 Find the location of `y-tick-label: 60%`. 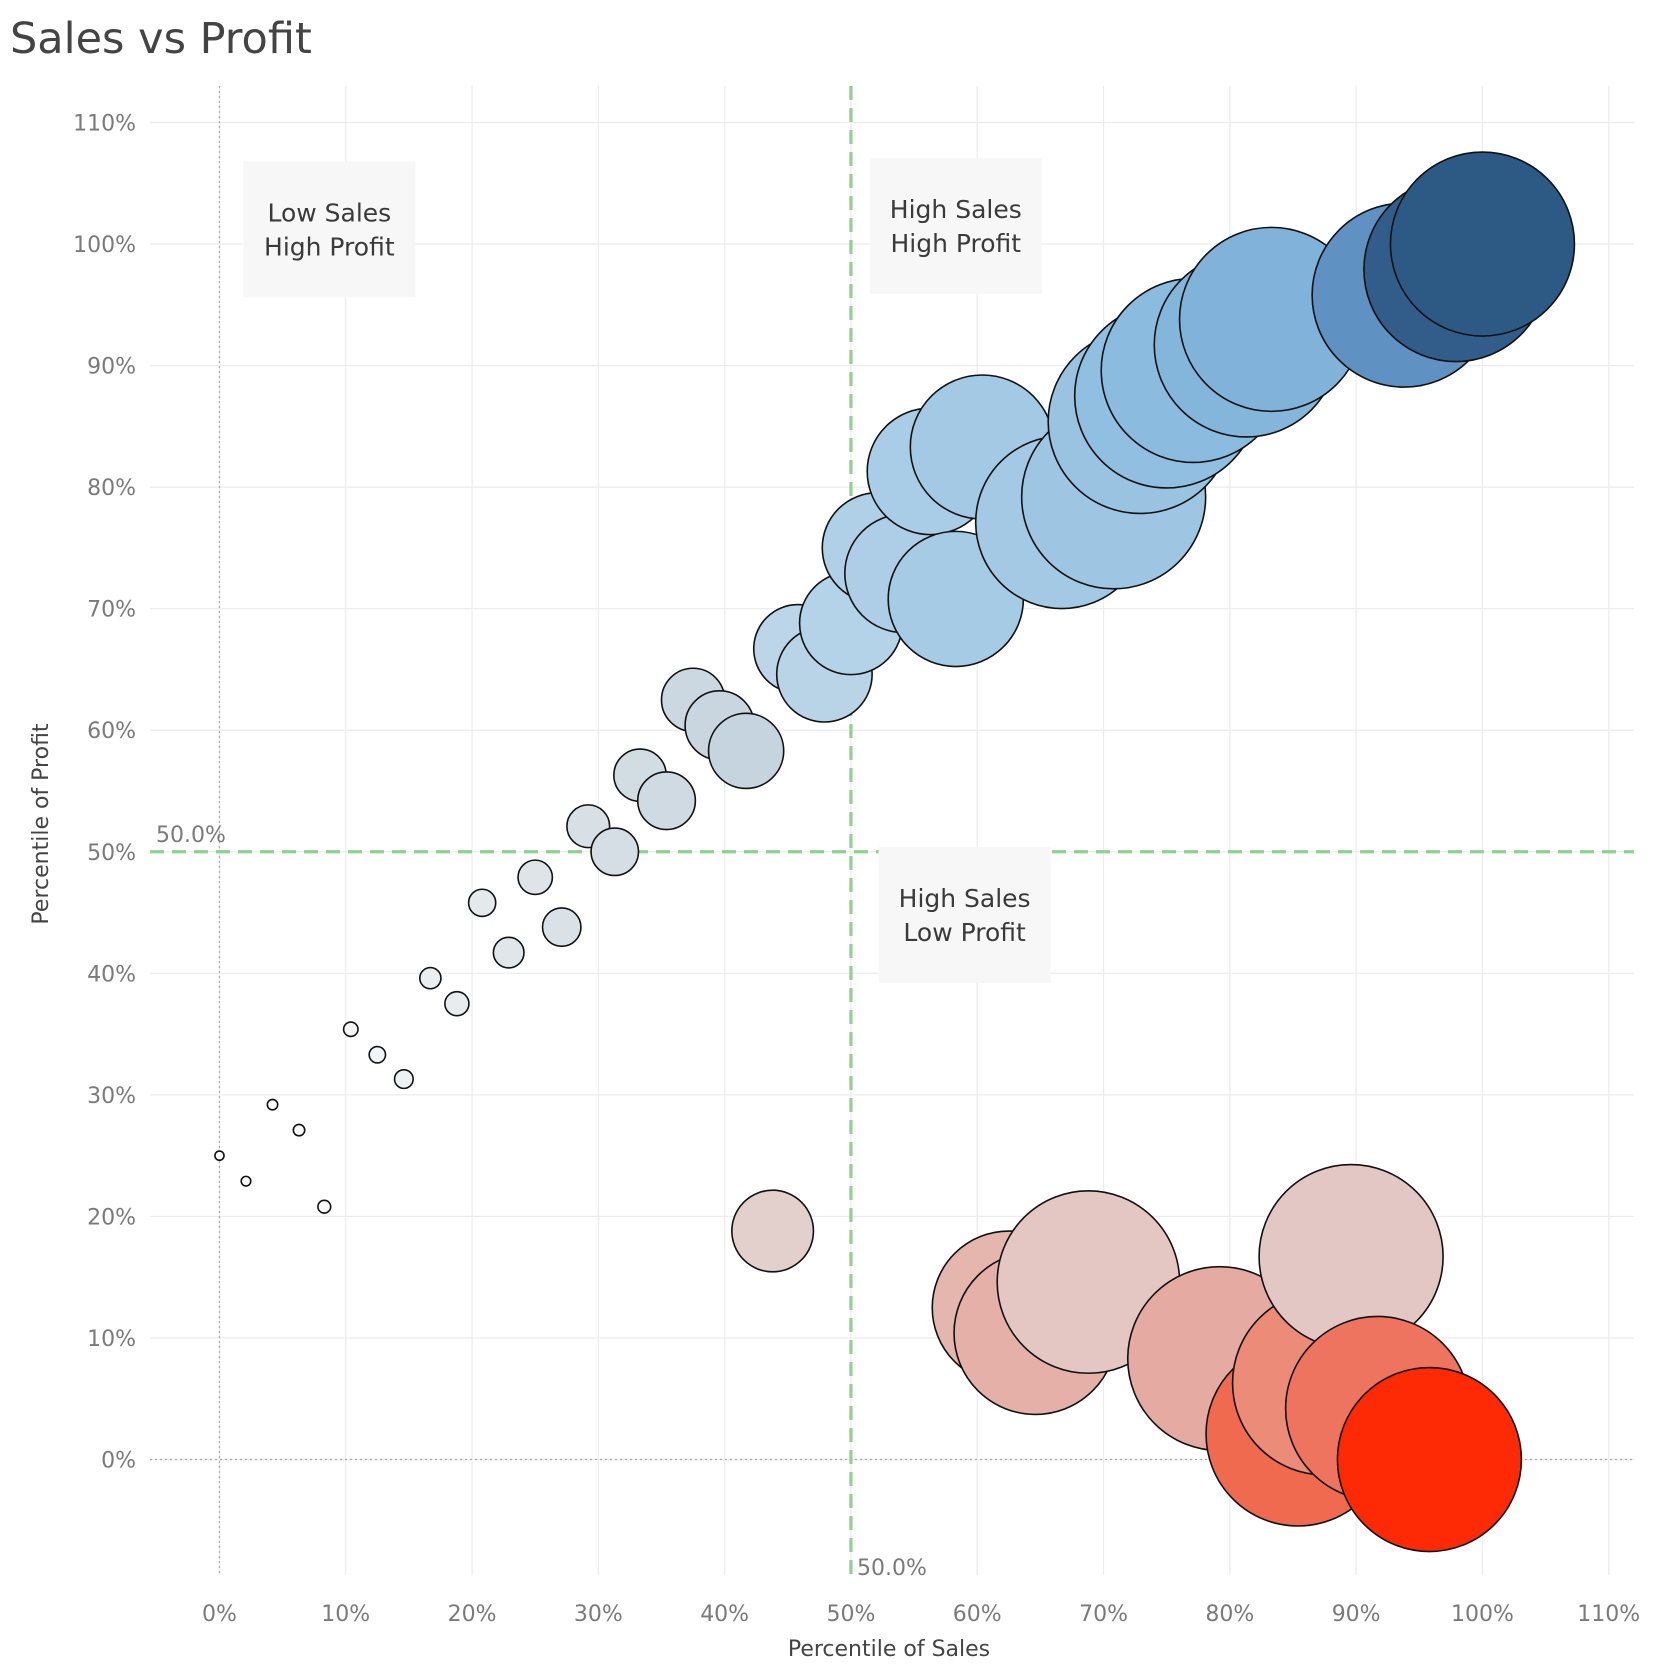

y-tick-label: 60% is located at coordinates (111, 731).